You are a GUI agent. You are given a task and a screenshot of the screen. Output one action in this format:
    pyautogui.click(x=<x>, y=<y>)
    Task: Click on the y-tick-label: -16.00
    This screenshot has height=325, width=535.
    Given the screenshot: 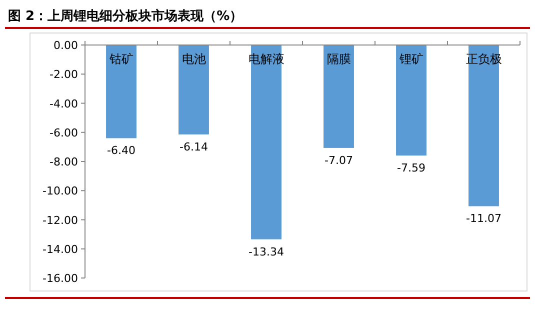 What is the action you would take?
    pyautogui.click(x=60, y=278)
    